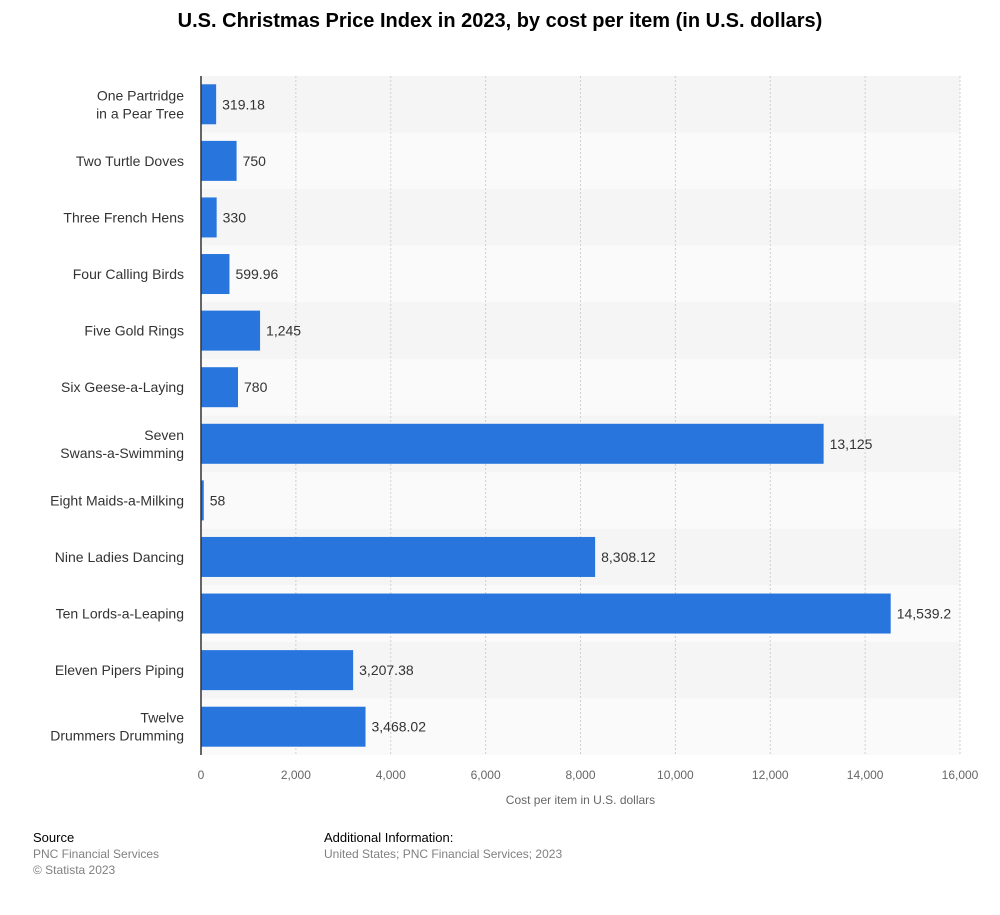  I want to click on source-line-2: © Statista 2023, so click(74, 870).